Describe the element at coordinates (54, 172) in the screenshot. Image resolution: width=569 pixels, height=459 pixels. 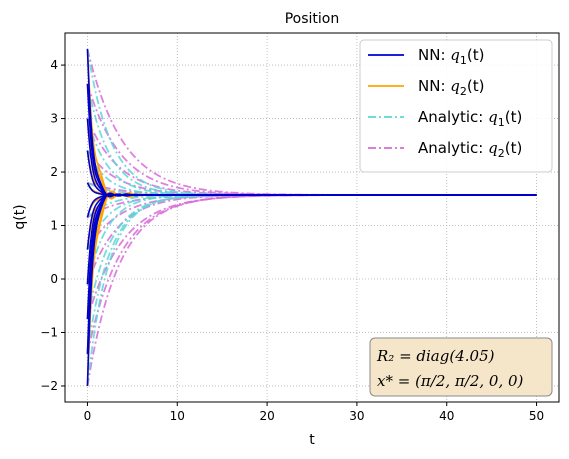
I see `y-tick-label: 2` at that location.